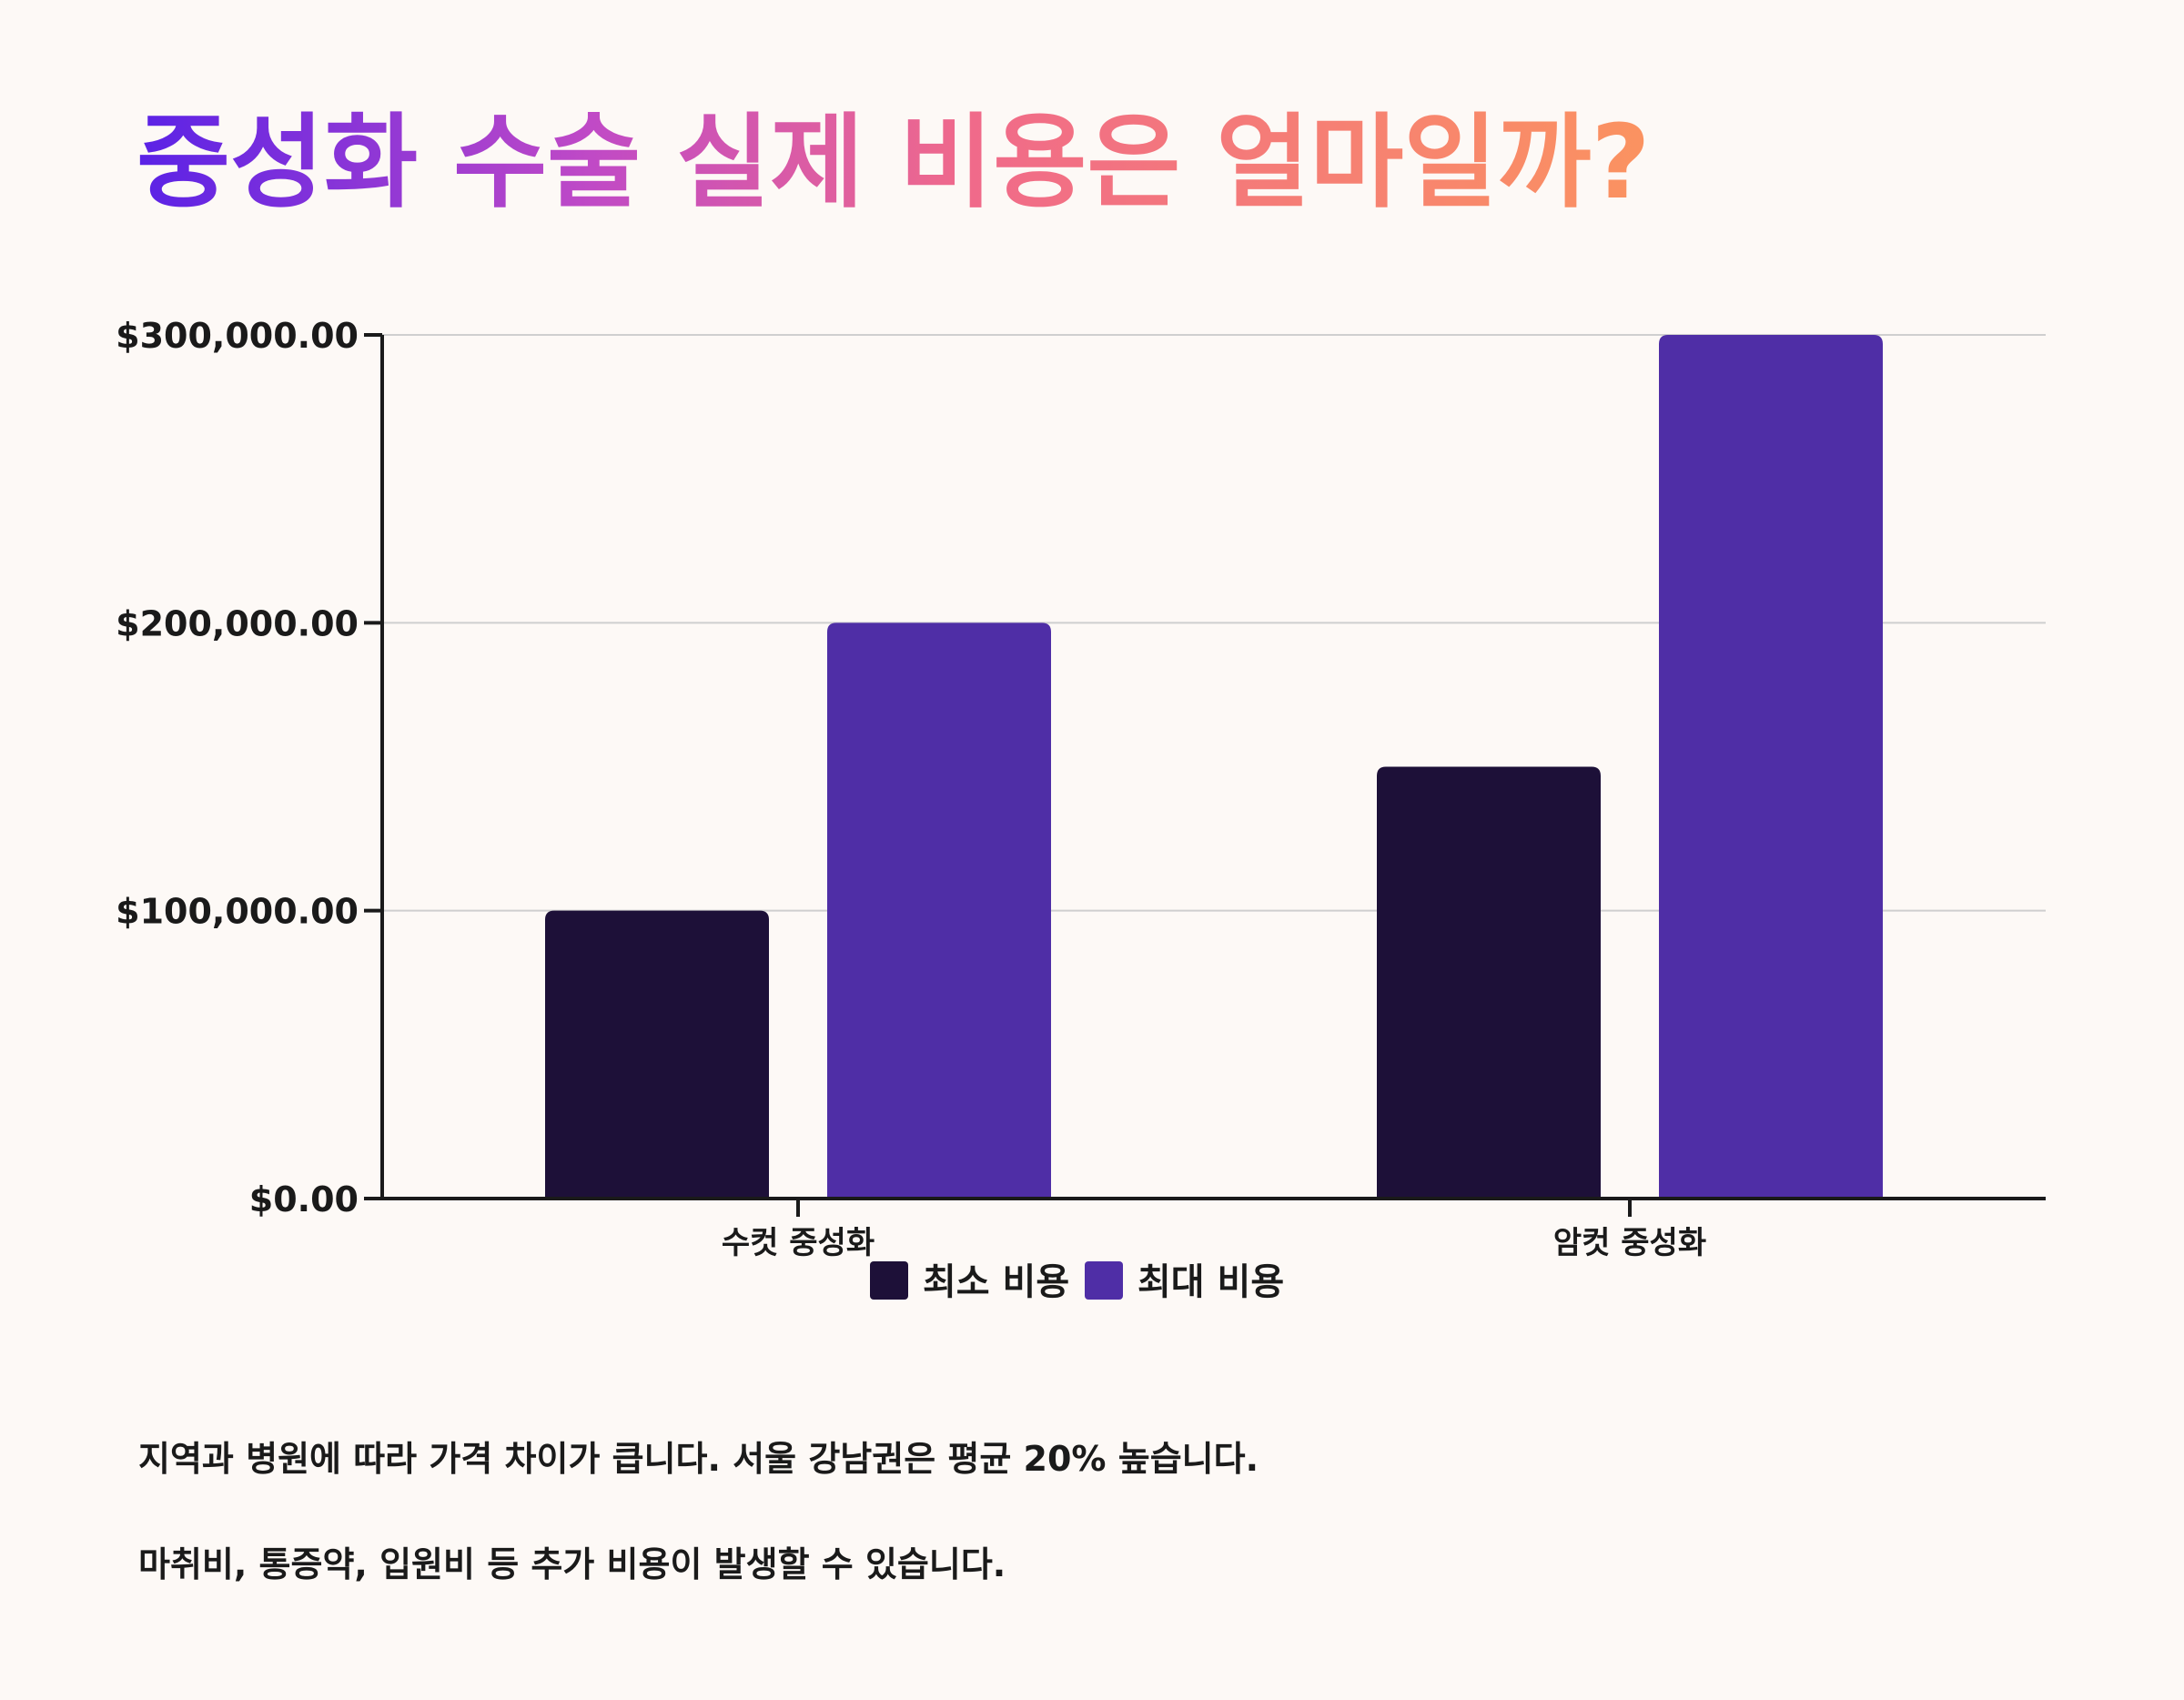 The width and height of the screenshot is (2184, 1700). Describe the element at coordinates (894, 163) in the screenshot. I see `page-title: 중성화 수술 실제 비용은 얼마일까?` at that location.